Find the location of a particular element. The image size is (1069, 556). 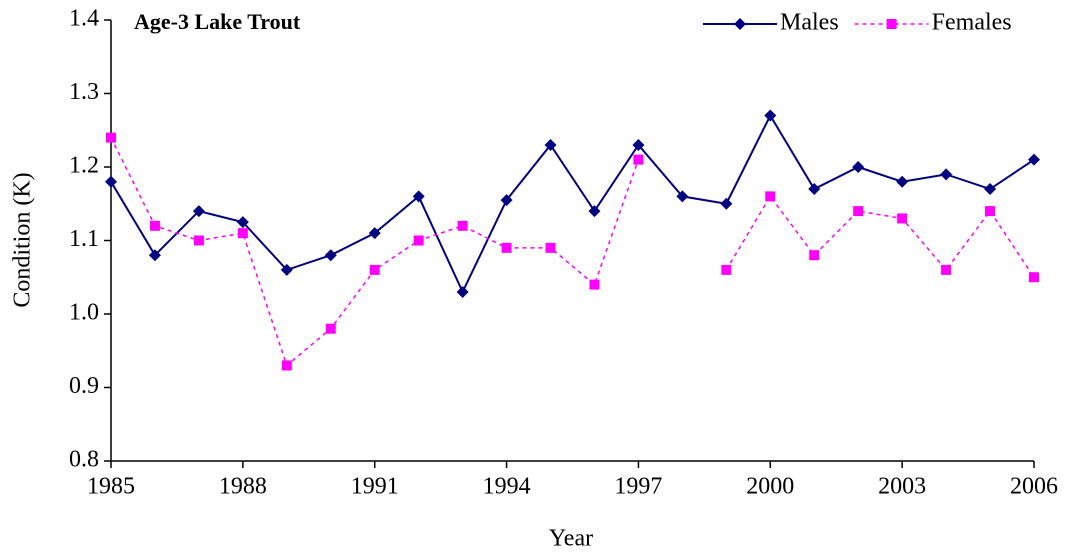

y-tick-label: 1.0 is located at coordinates (84, 313).